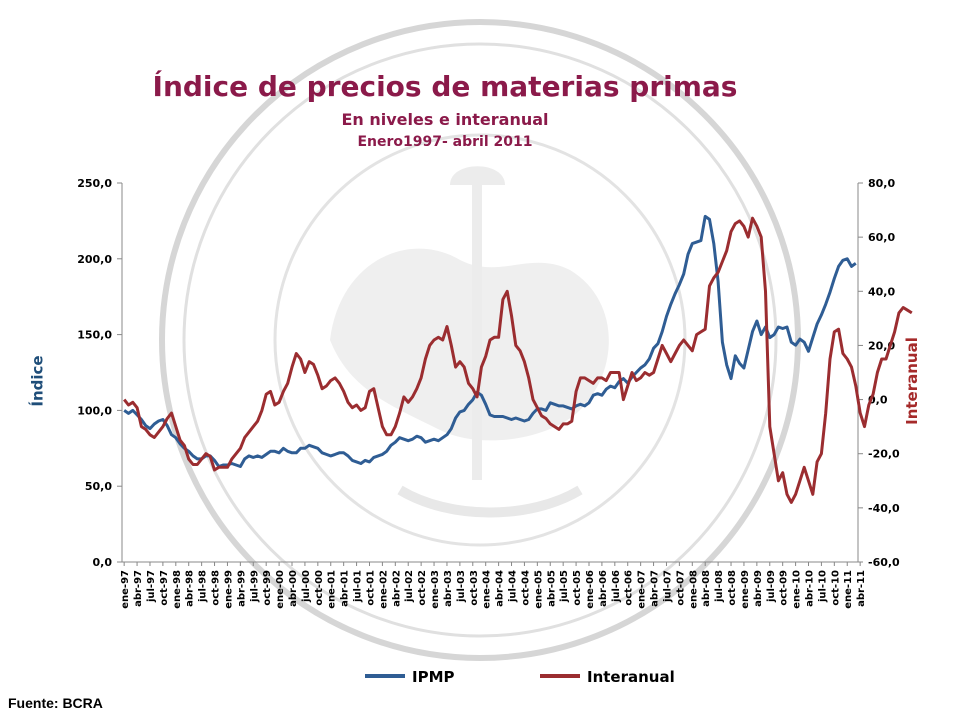 This screenshot has width=960, height=720. What do you see at coordinates (616, 586) in the screenshot?
I see `x-tick-label: jul-06` at bounding box center [616, 586].